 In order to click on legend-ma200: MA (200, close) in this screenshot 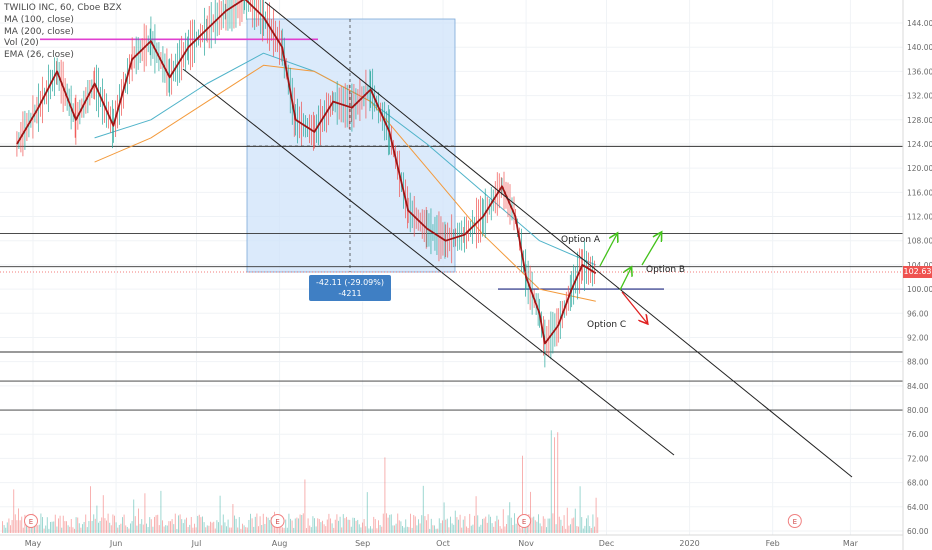, I will do `click(39, 31)`.